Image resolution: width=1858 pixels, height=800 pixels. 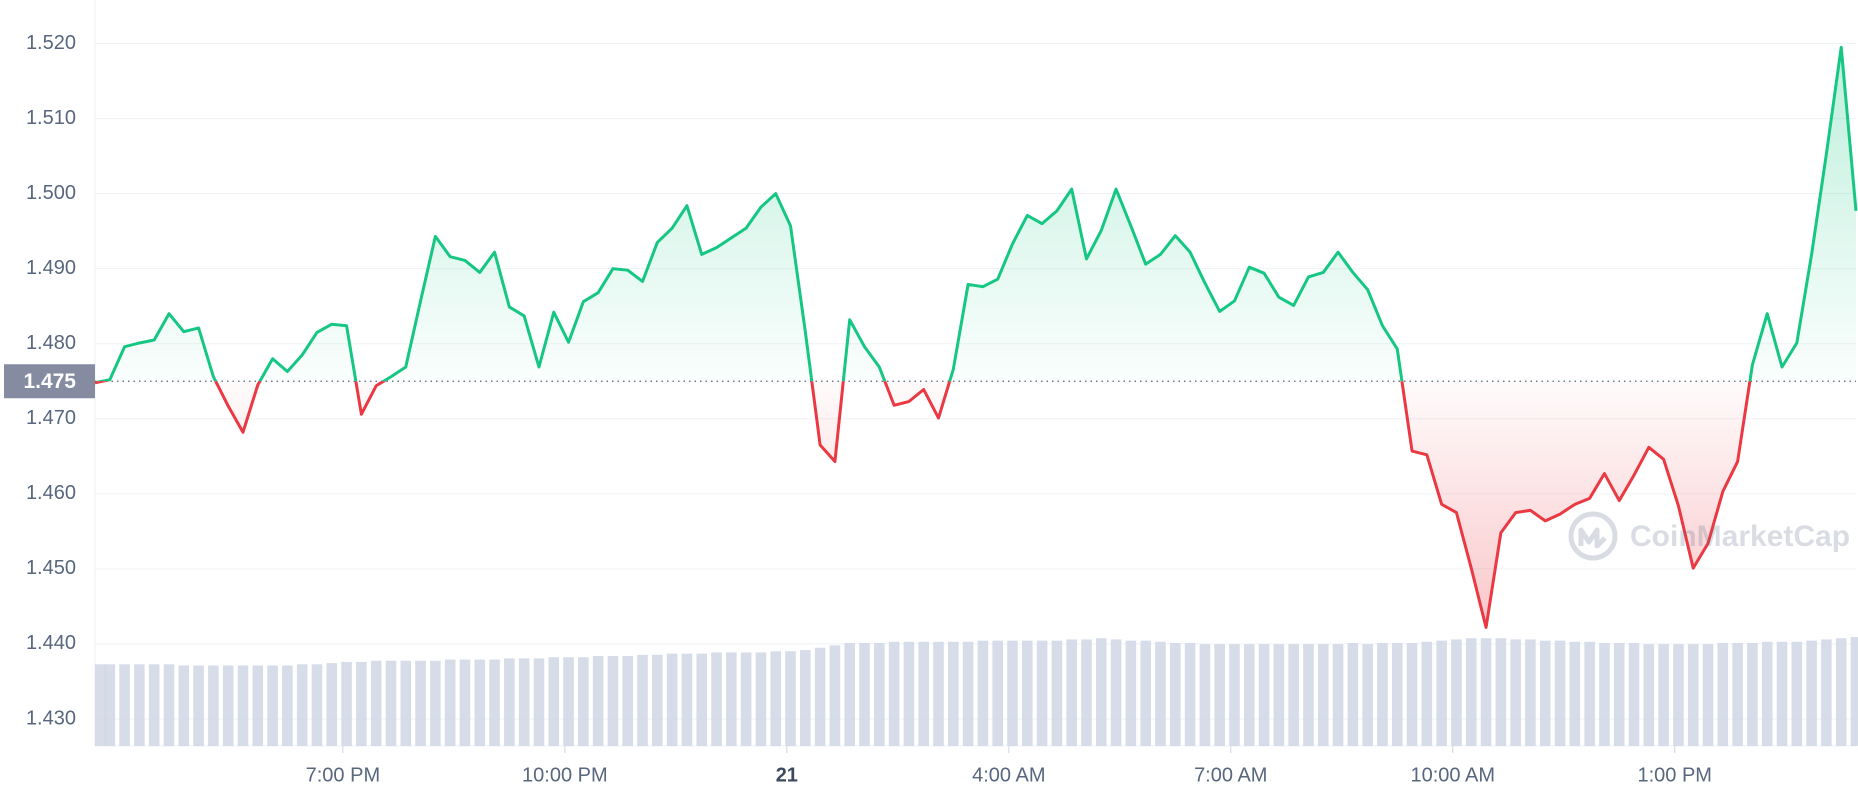 What do you see at coordinates (787, 775) in the screenshot?
I see `x-tick-label: 21` at bounding box center [787, 775].